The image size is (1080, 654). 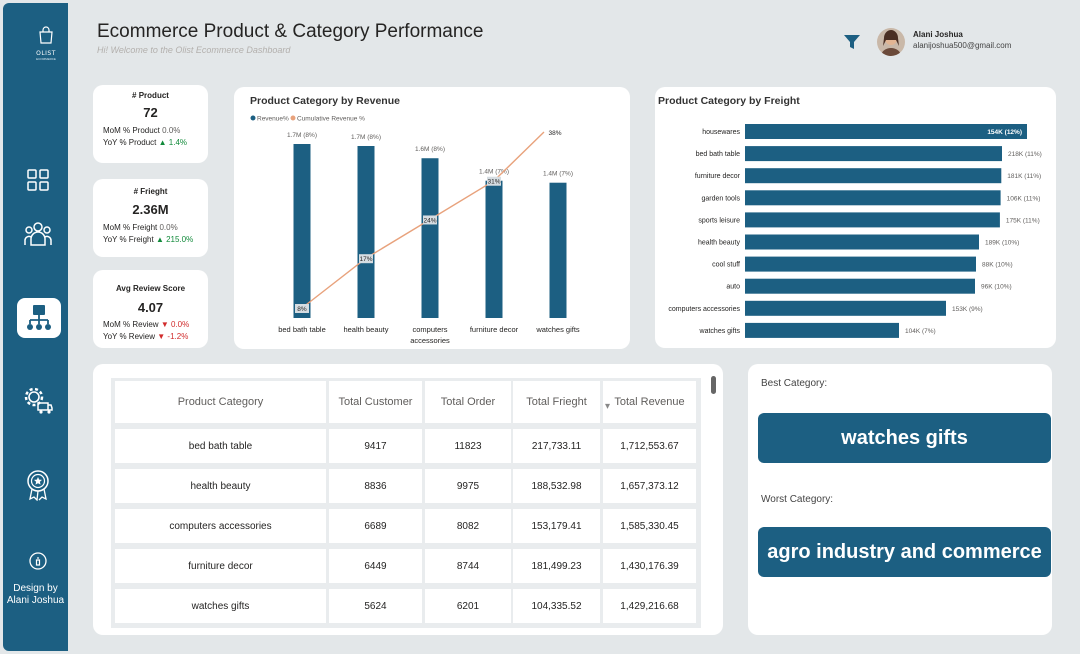 What do you see at coordinates (220, 526) in the screenshot?
I see `table-row-category: computers accessories` at bounding box center [220, 526].